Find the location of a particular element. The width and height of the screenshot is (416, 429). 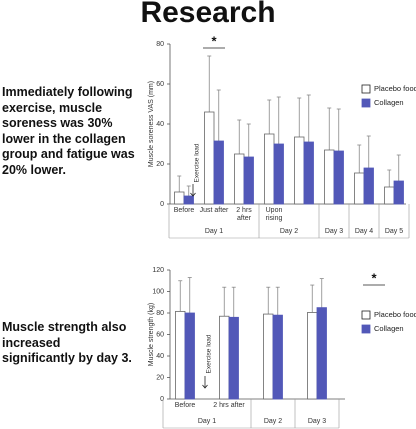

page-title: Research is located at coordinates (208, 14).